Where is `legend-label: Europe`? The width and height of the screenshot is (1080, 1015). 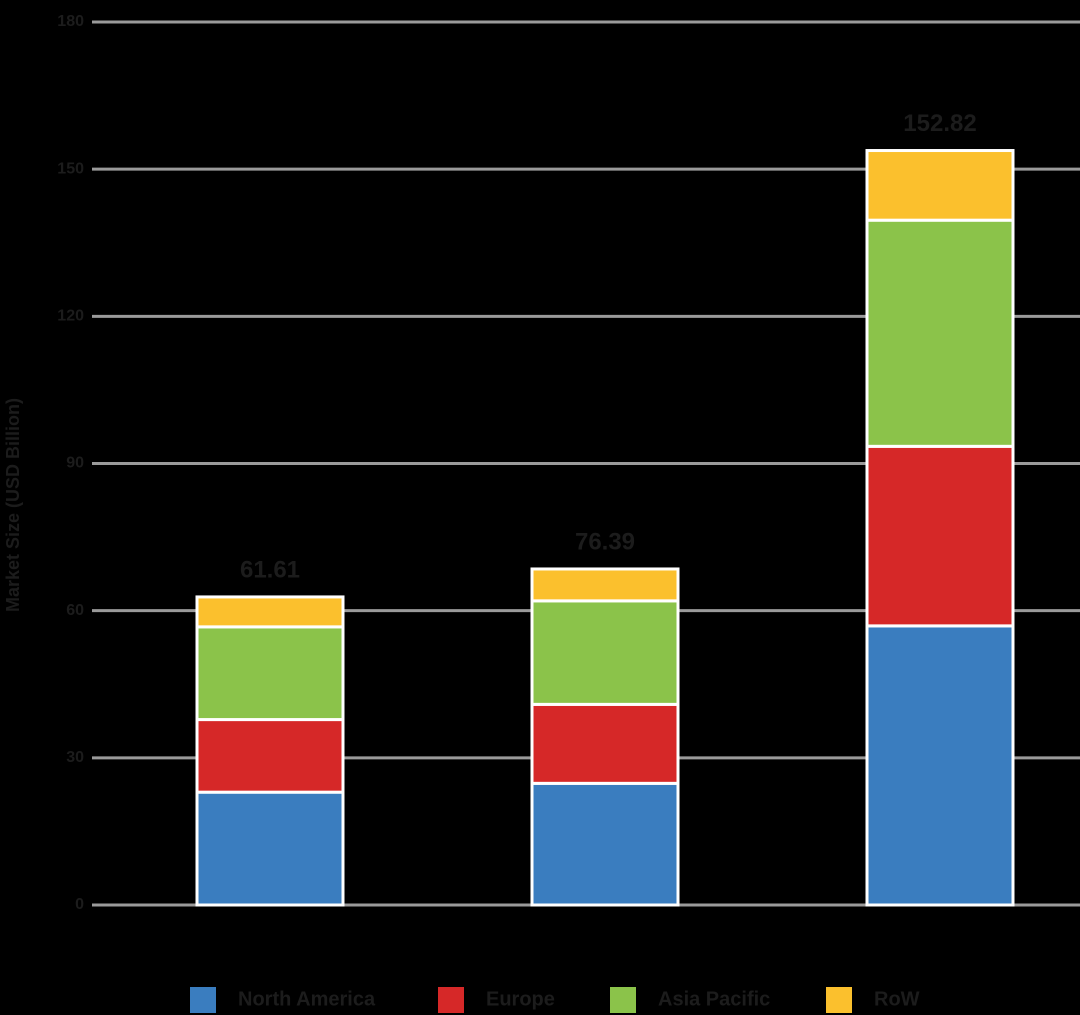 legend-label: Europe is located at coordinates (520, 999).